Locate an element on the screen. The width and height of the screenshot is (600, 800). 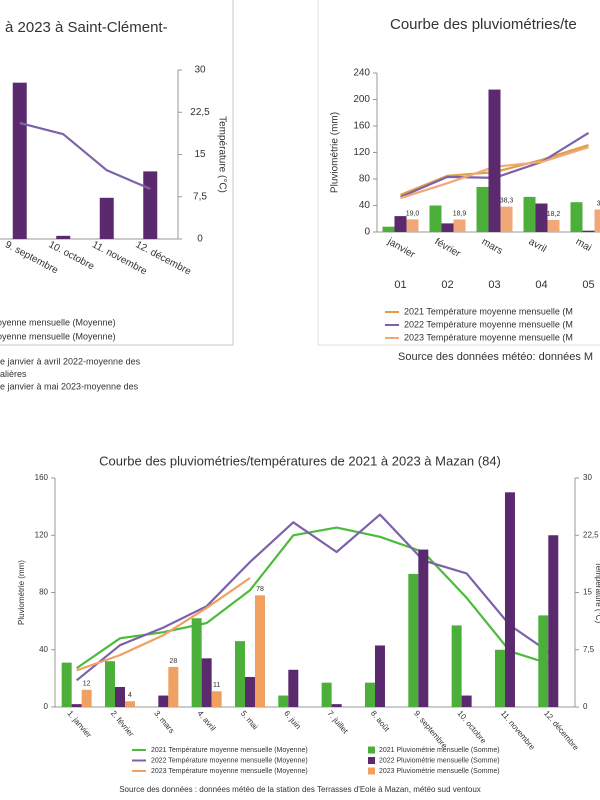
y2-tick-label: 7,5 is located at coordinates (200, 196).